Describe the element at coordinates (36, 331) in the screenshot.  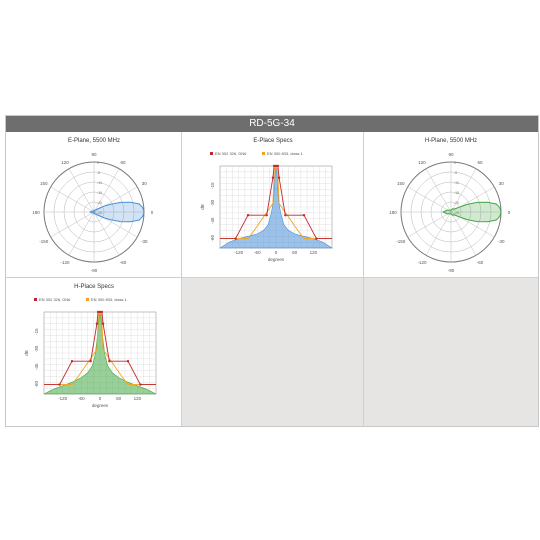
I see `y-tick-label: -15` at that location.